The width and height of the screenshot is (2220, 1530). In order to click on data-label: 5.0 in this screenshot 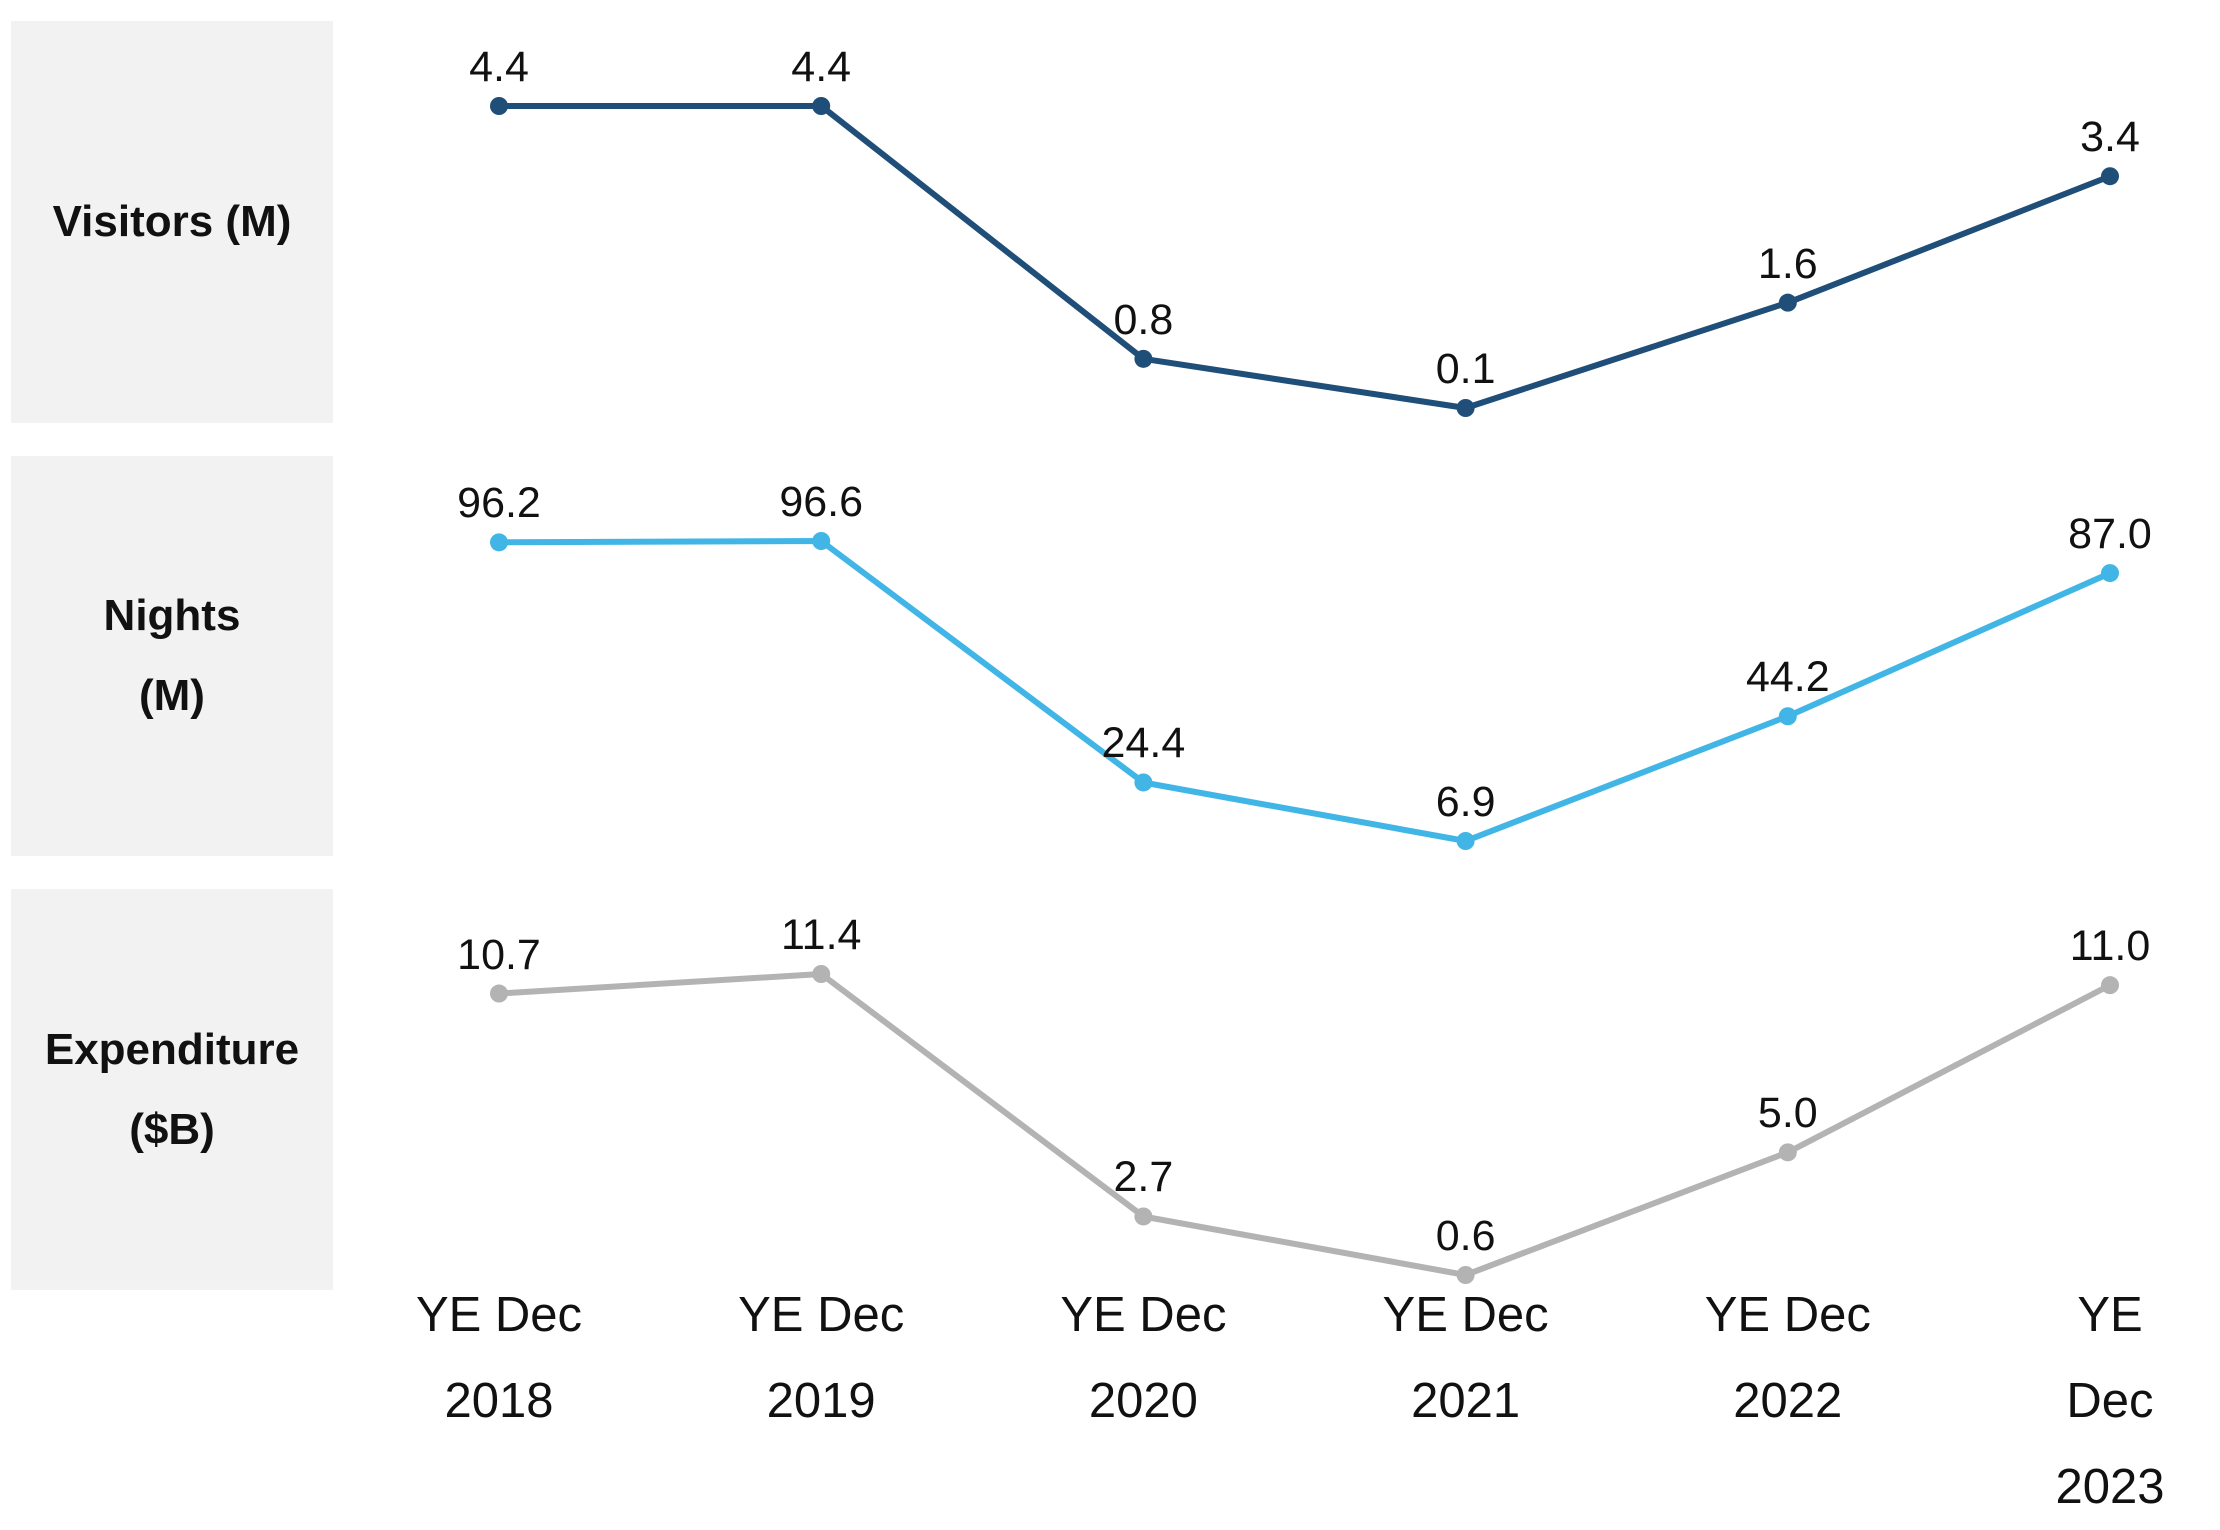, I will do `click(1787, 1113)`.